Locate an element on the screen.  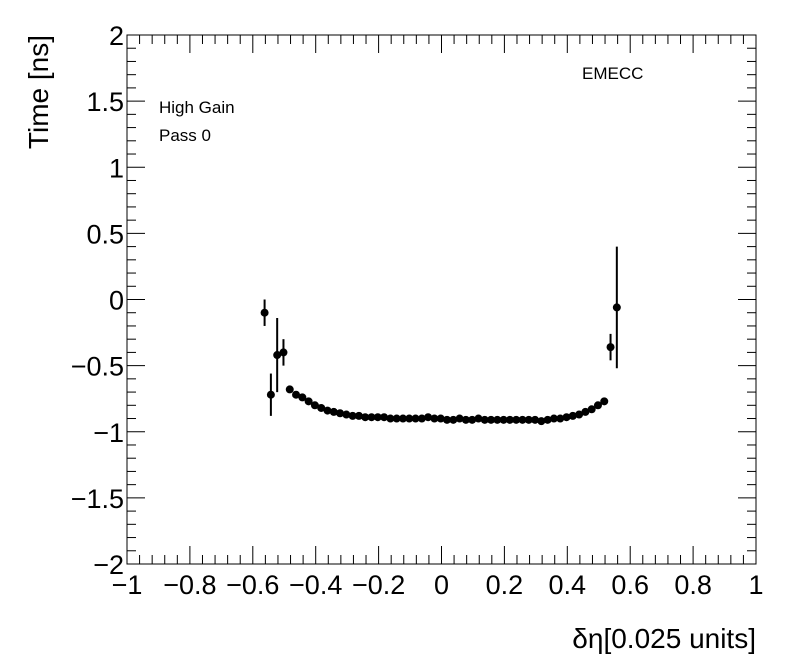
annotation-detector: EMECC is located at coordinates (612, 73).